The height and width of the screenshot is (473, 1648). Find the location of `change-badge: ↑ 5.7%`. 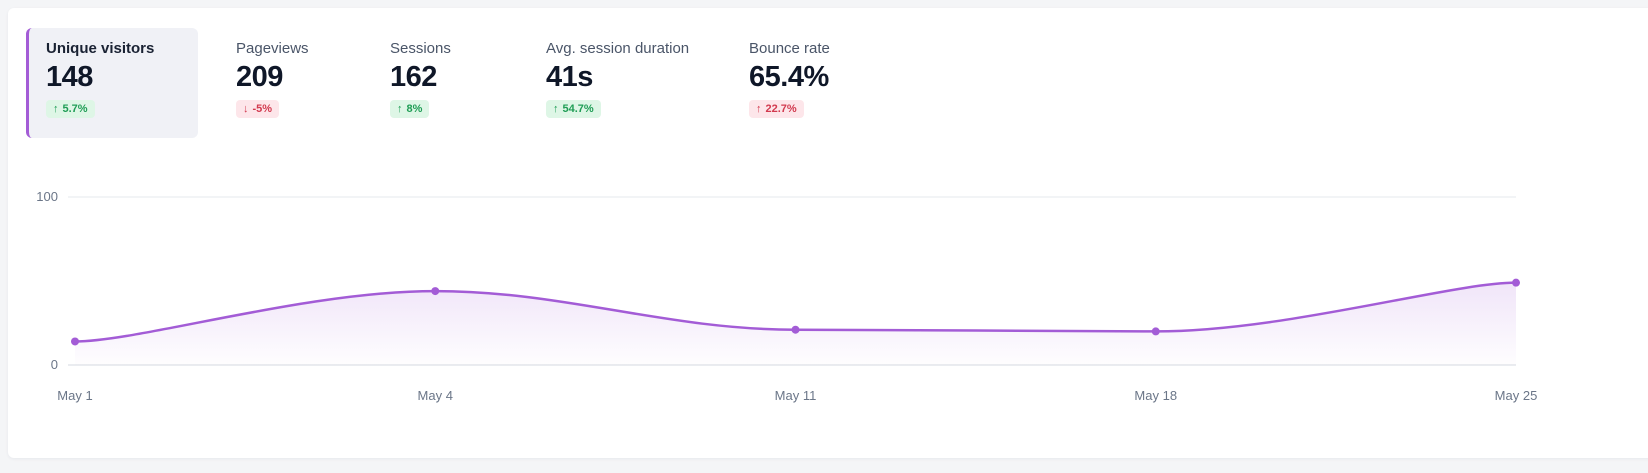

change-badge: ↑ 5.7% is located at coordinates (70, 109).